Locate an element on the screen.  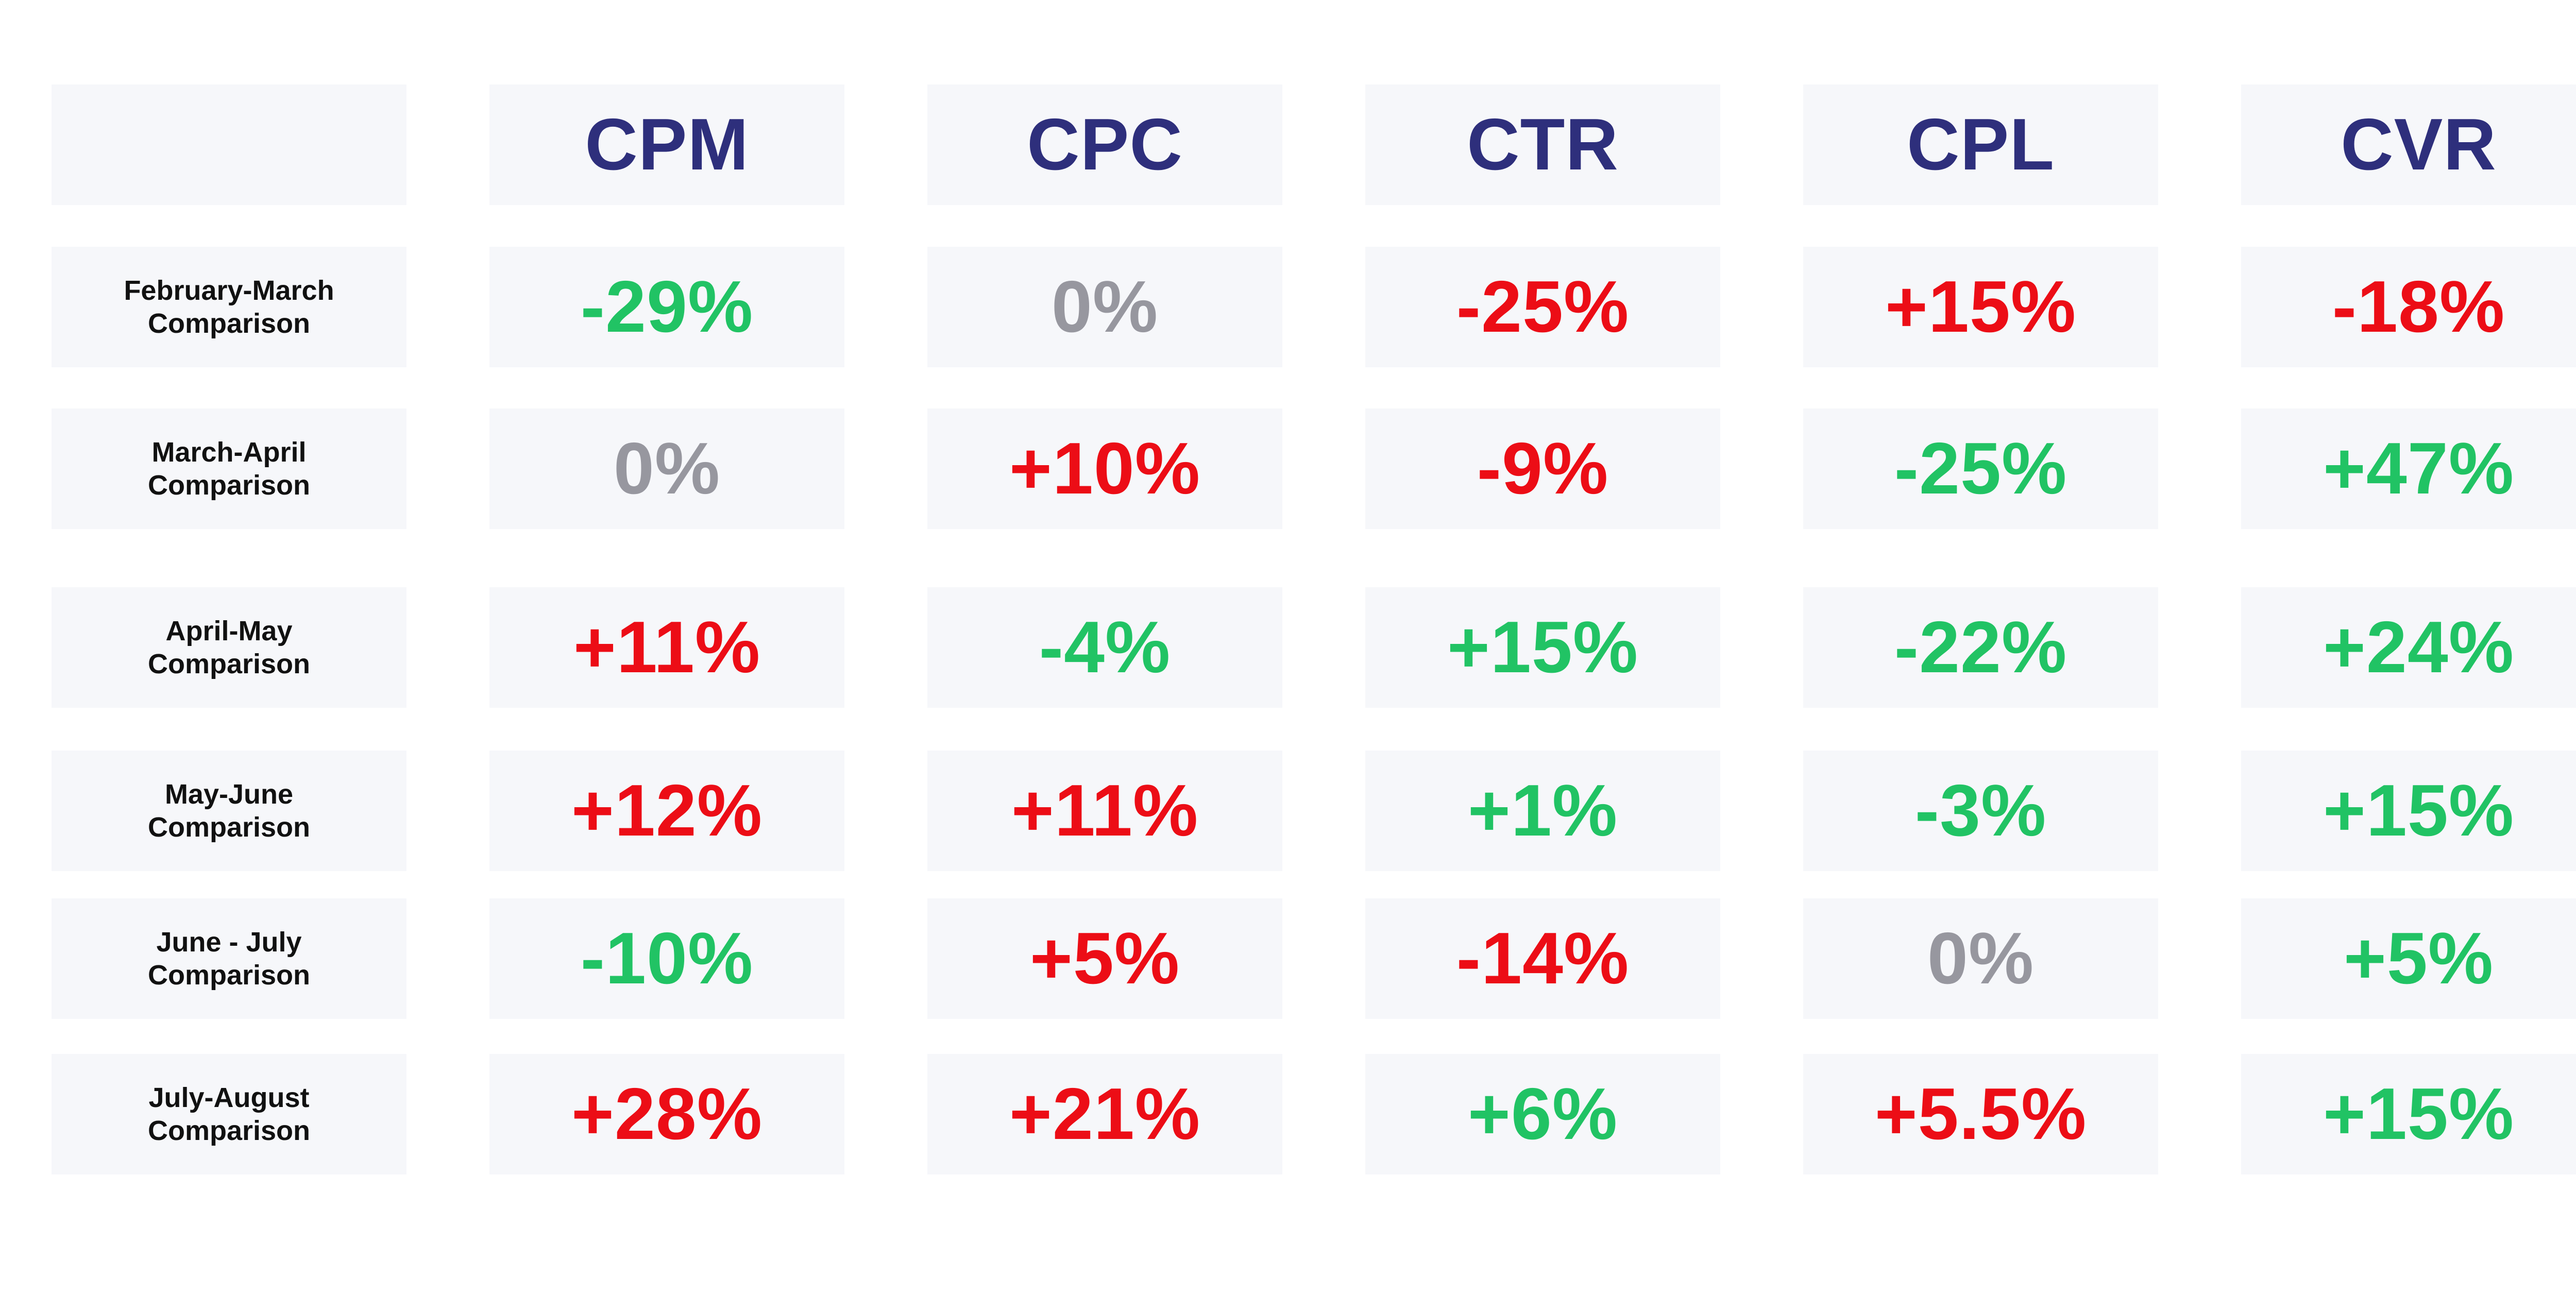
value-label: -18% is located at coordinates (2418, 307).